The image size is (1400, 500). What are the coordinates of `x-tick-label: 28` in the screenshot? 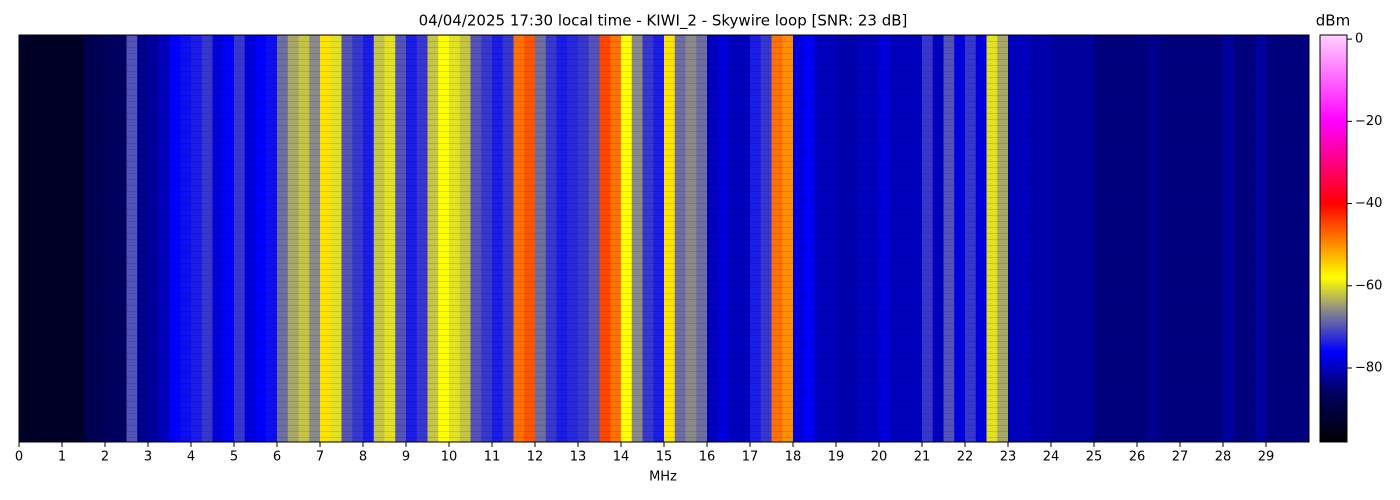 It's located at (1223, 457).